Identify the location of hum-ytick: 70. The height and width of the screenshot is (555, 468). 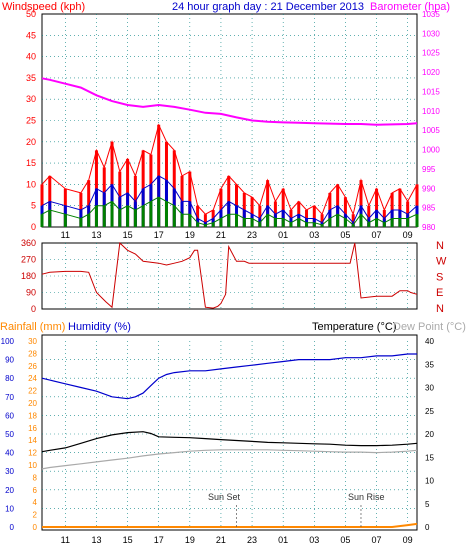
(9, 397).